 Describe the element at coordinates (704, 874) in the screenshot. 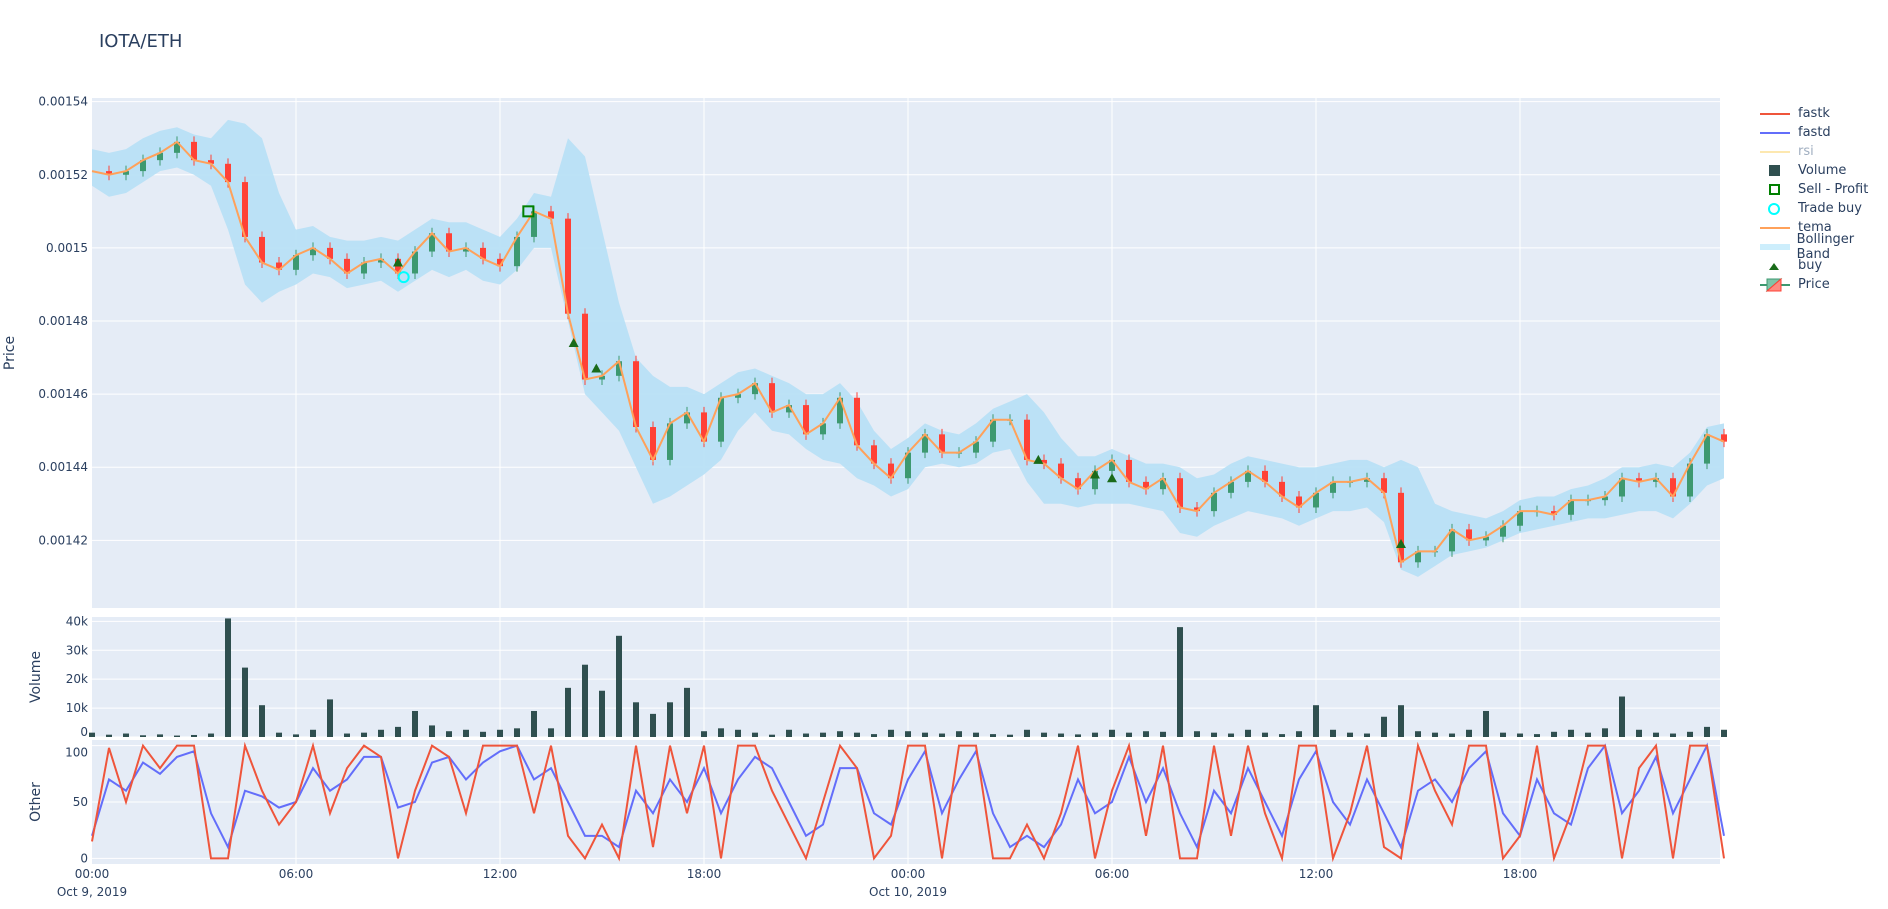

I see `x-tick-label: 18:00` at that location.